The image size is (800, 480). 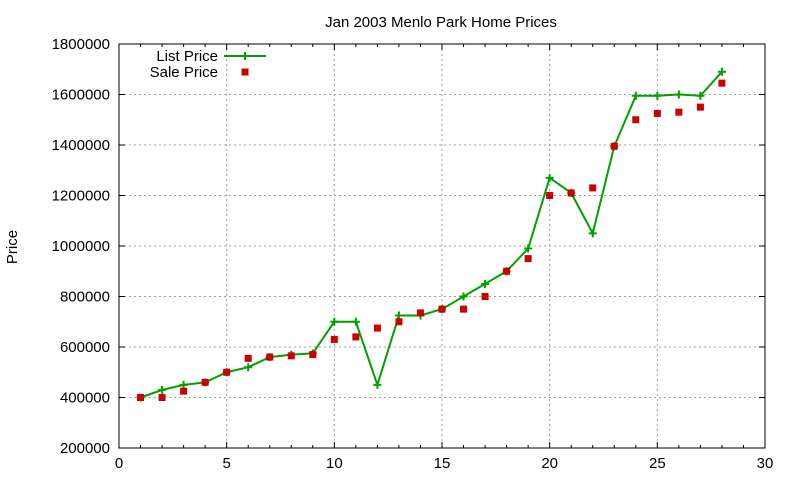 I want to click on x-tick-label: 25, so click(x=657, y=463).